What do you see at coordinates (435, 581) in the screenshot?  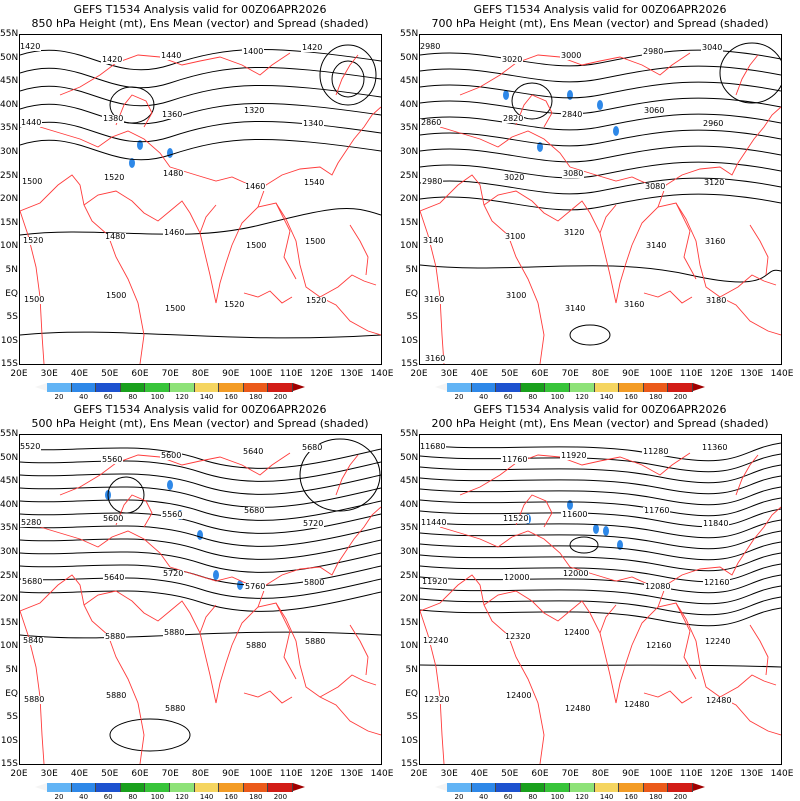 I see `contour-label: 11920` at bounding box center [435, 581].